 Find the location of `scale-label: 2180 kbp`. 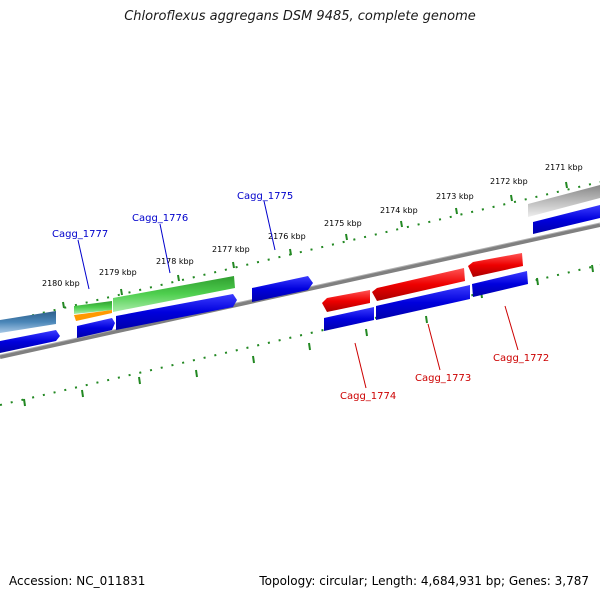

scale-label: 2180 kbp is located at coordinates (61, 283).